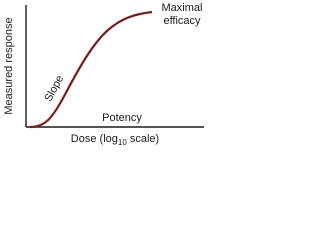 This screenshot has height=240, width=320. I want to click on x-axis-label: Dose (log10 scale), so click(115, 139).